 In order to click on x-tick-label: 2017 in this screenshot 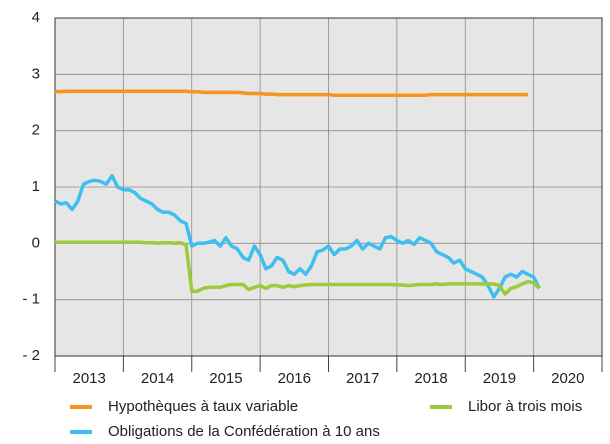, I will do `click(362, 378)`.